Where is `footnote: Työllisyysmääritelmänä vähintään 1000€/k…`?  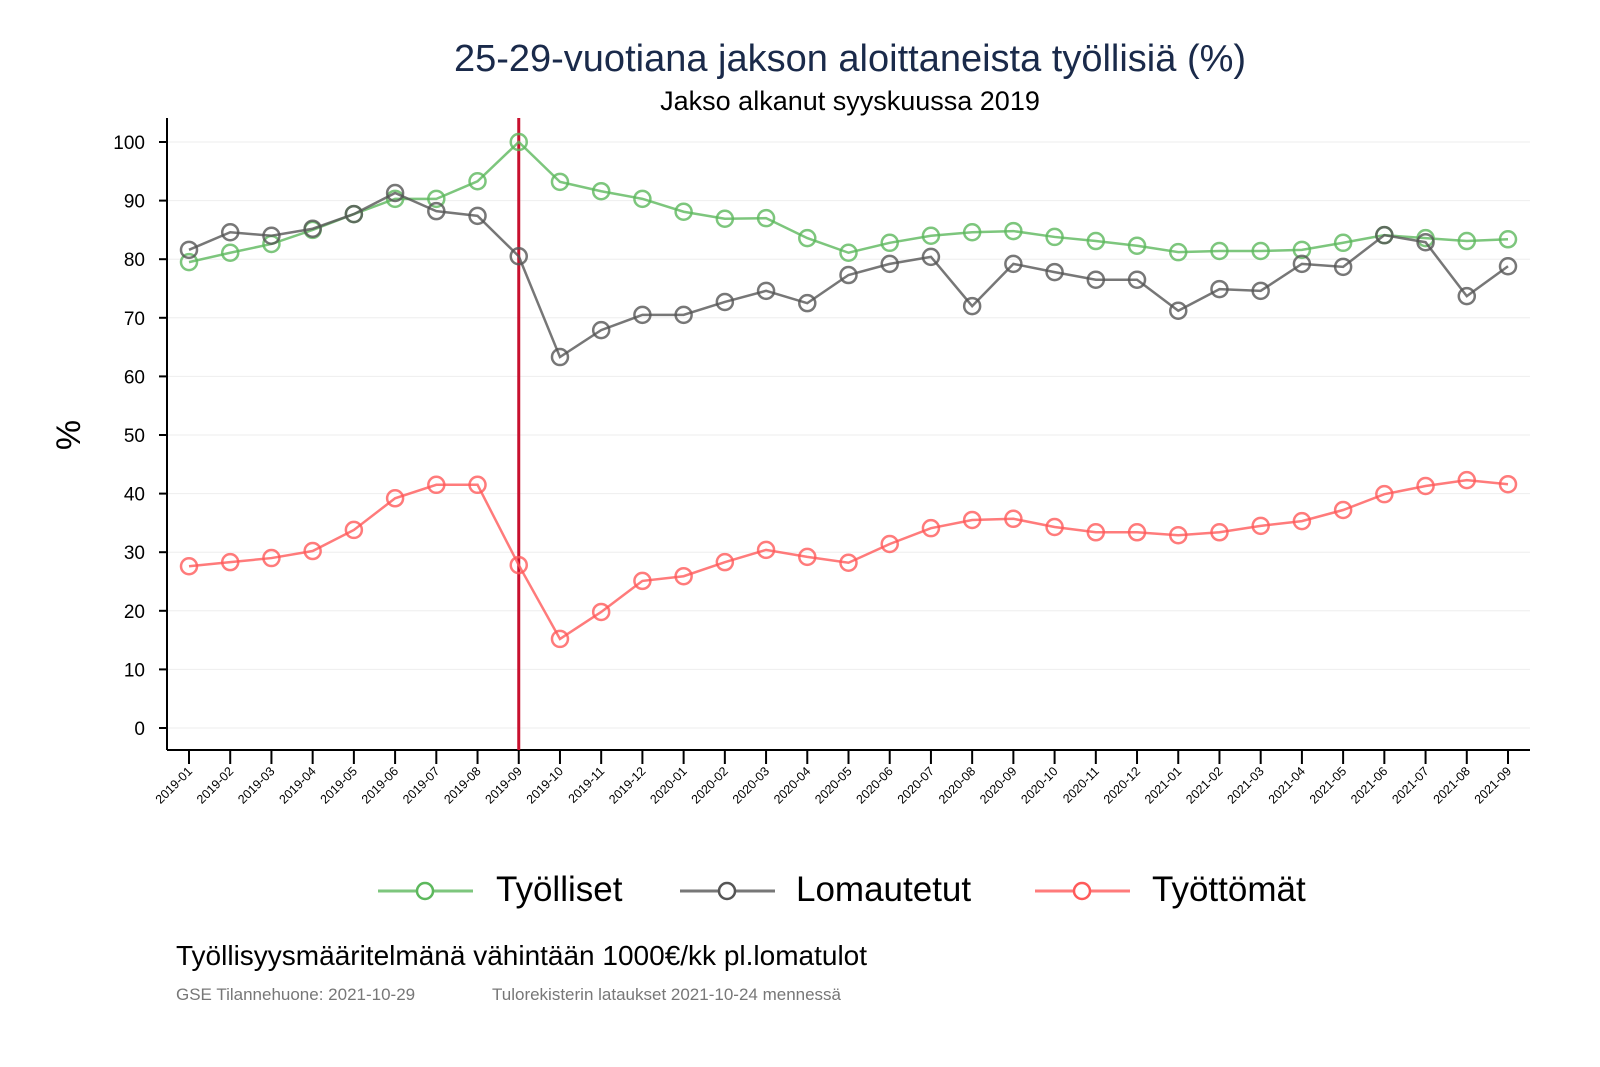 footnote: Työllisyysmääritelmänä vähintään 1000€/k… is located at coordinates (522, 955).